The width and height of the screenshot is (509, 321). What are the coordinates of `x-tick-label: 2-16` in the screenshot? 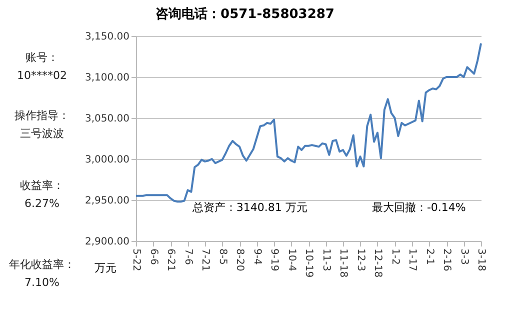 It's located at (446, 260).